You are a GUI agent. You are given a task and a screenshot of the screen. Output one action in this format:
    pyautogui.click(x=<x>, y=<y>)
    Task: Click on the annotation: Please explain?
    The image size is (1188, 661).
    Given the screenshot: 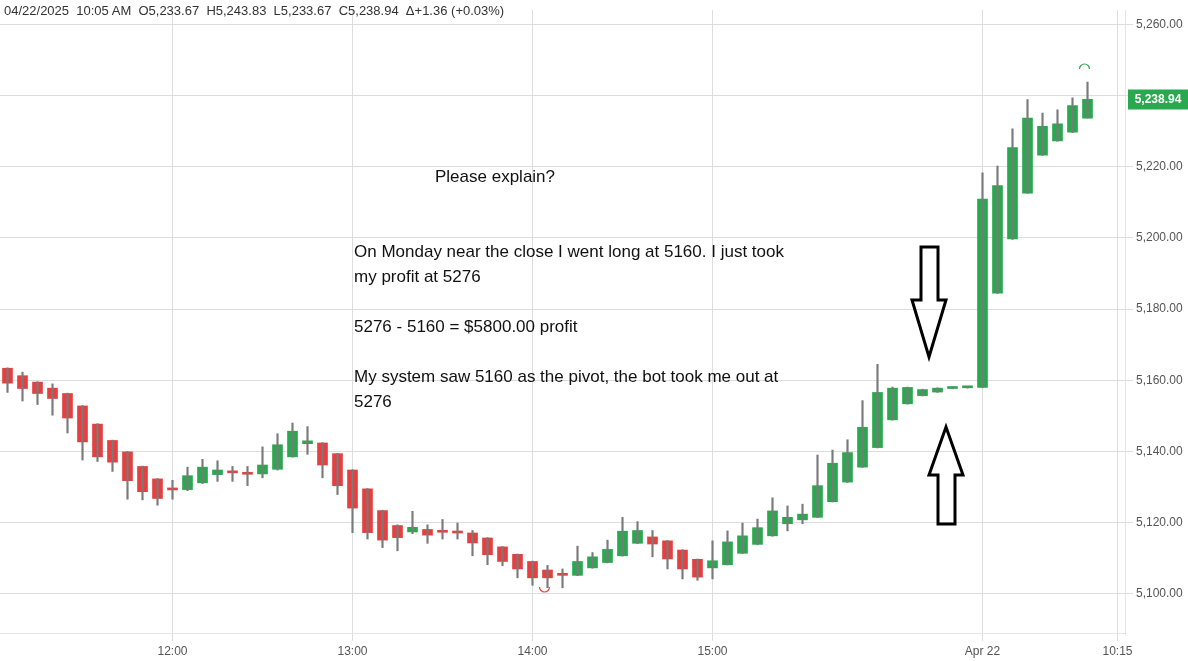 What is the action you would take?
    pyautogui.click(x=496, y=177)
    